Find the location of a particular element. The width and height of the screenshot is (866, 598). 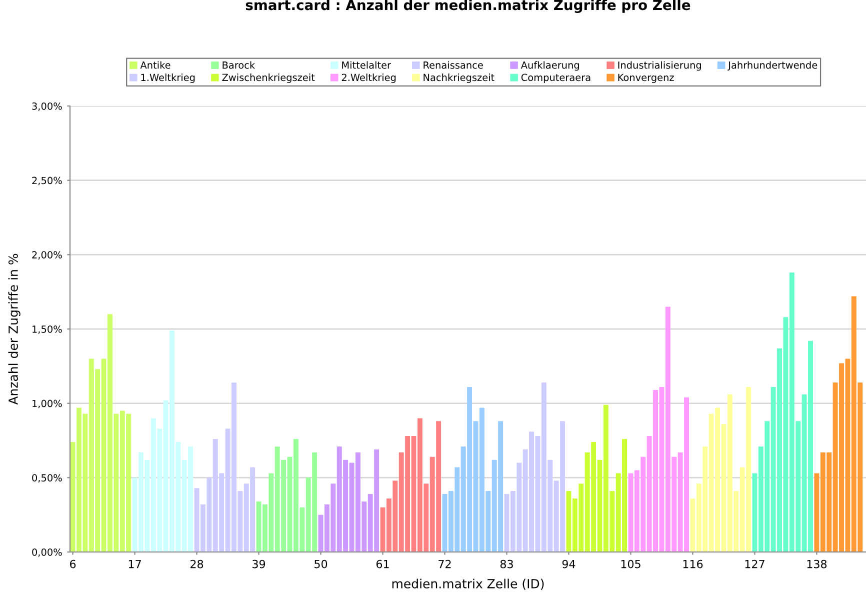

legend-label: Industrialisierung is located at coordinates (659, 66).